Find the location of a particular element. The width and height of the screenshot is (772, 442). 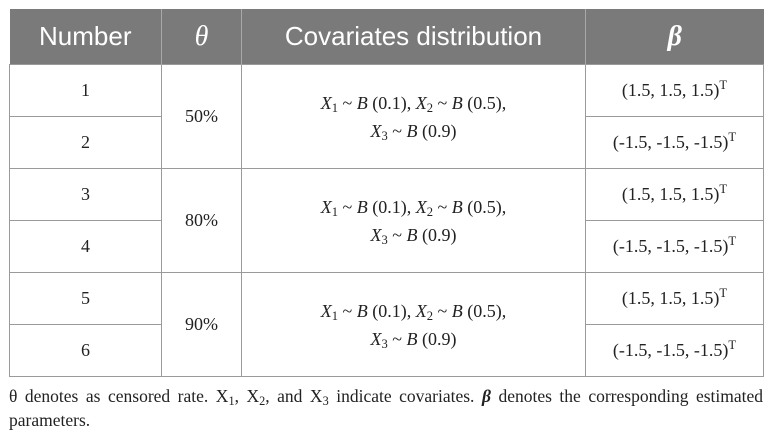

table-row: 4 (-1.5, -1.5, -1.5)T is located at coordinates (386, 246).